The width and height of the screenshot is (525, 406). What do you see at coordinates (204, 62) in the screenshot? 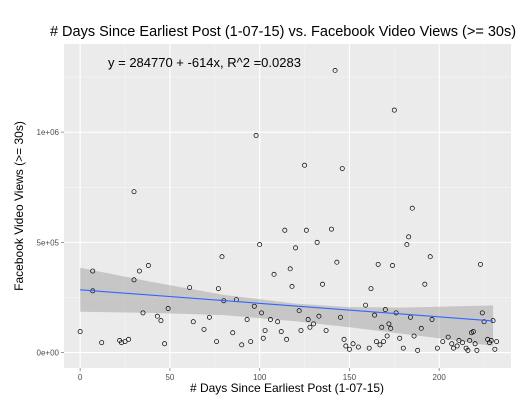
I see `regression-equation-annotation: y = 284770 + -614x, R^2 =0.0283` at bounding box center [204, 62].